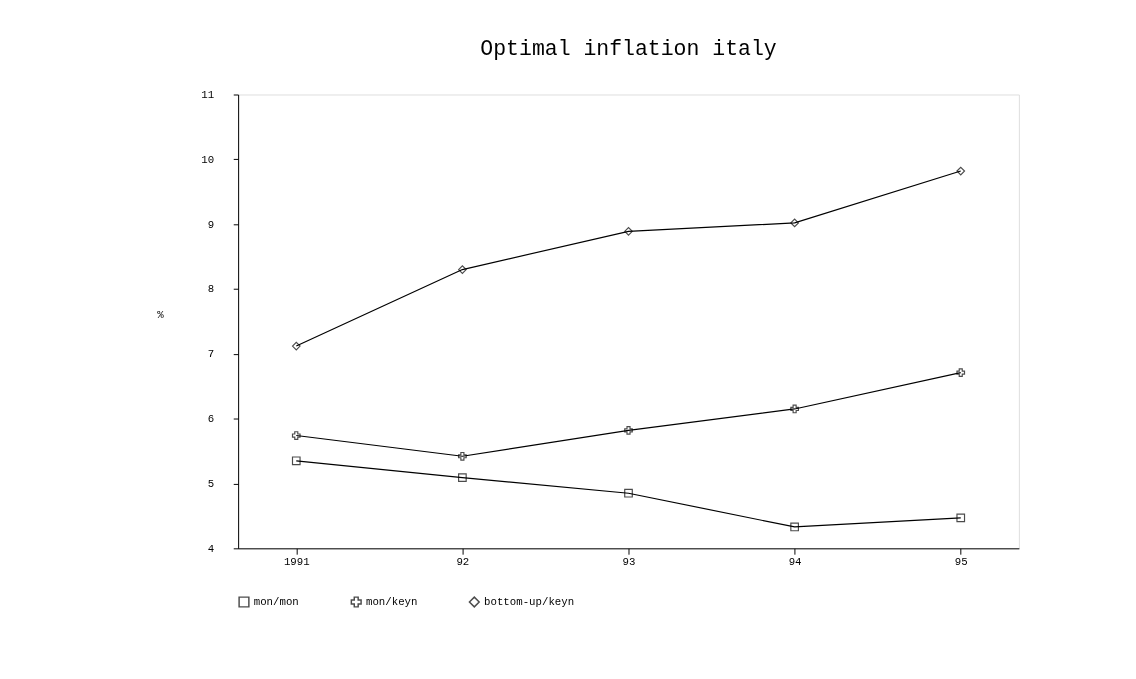 This screenshot has height=679, width=1136. Describe the element at coordinates (208, 159) in the screenshot. I see `y-tick-label: 10` at that location.